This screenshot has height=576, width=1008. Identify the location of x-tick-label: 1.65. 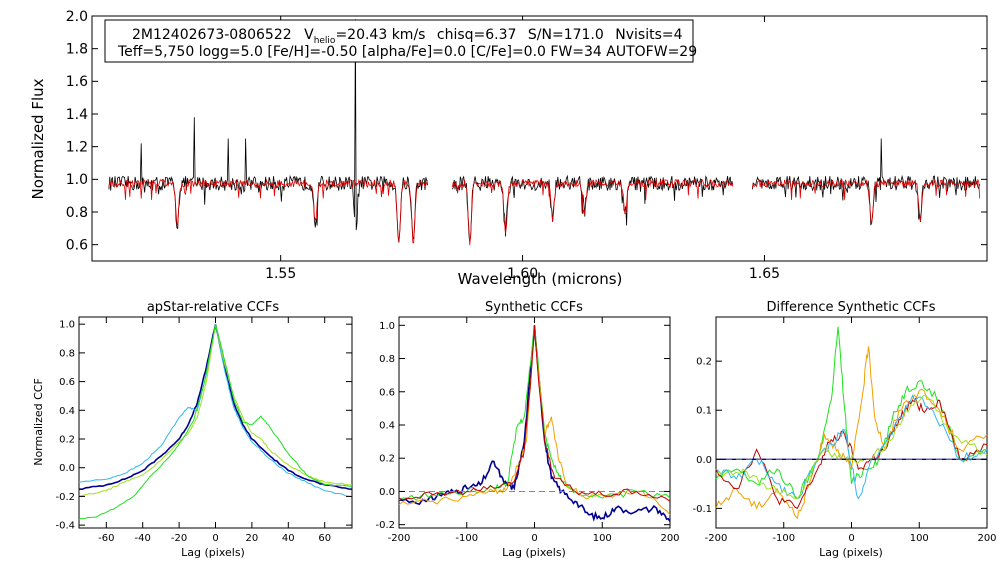
(764, 274).